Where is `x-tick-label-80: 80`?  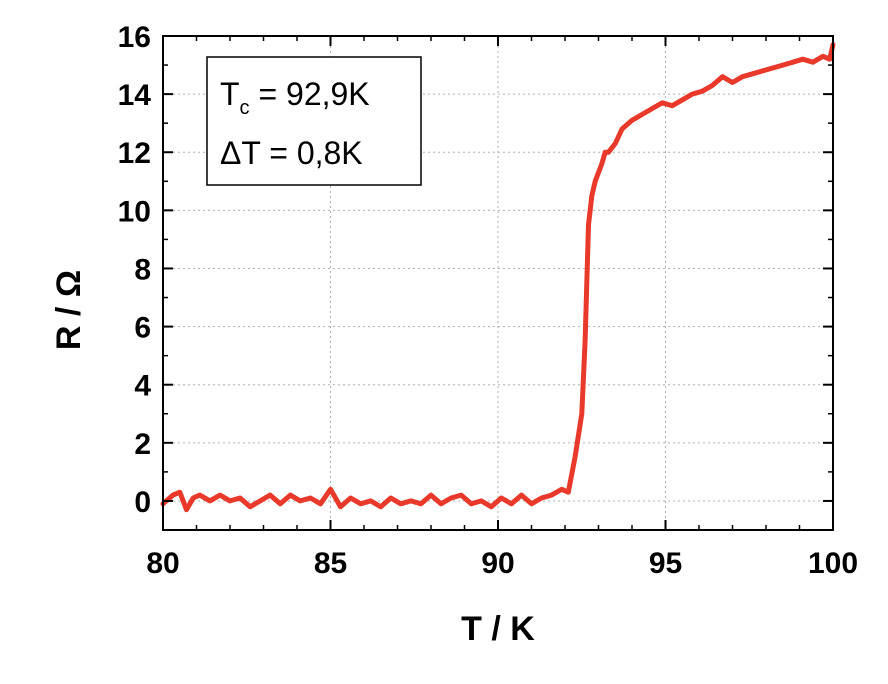
x-tick-label-80: 80 is located at coordinates (162, 563).